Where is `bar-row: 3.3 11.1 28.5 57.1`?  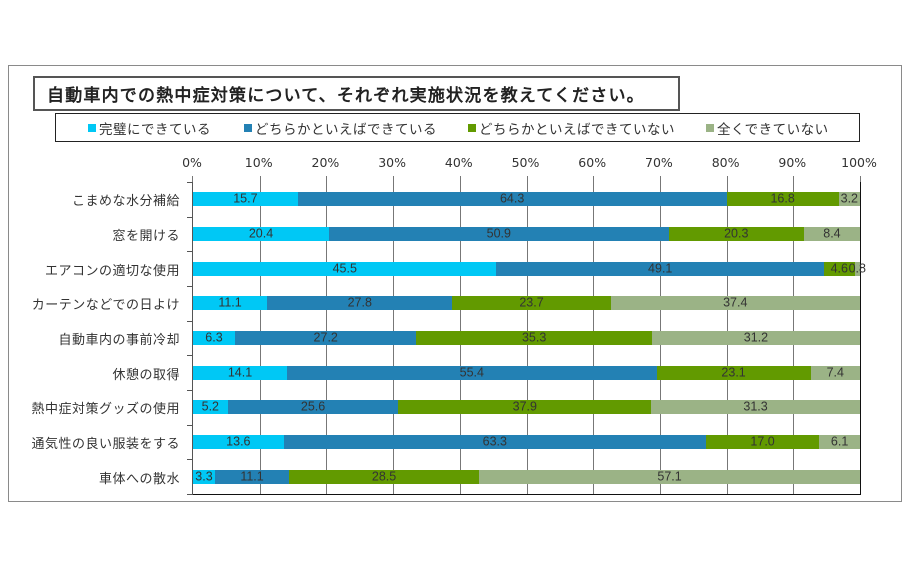 bar-row: 3.3 11.1 28.5 57.1 is located at coordinates (526, 476).